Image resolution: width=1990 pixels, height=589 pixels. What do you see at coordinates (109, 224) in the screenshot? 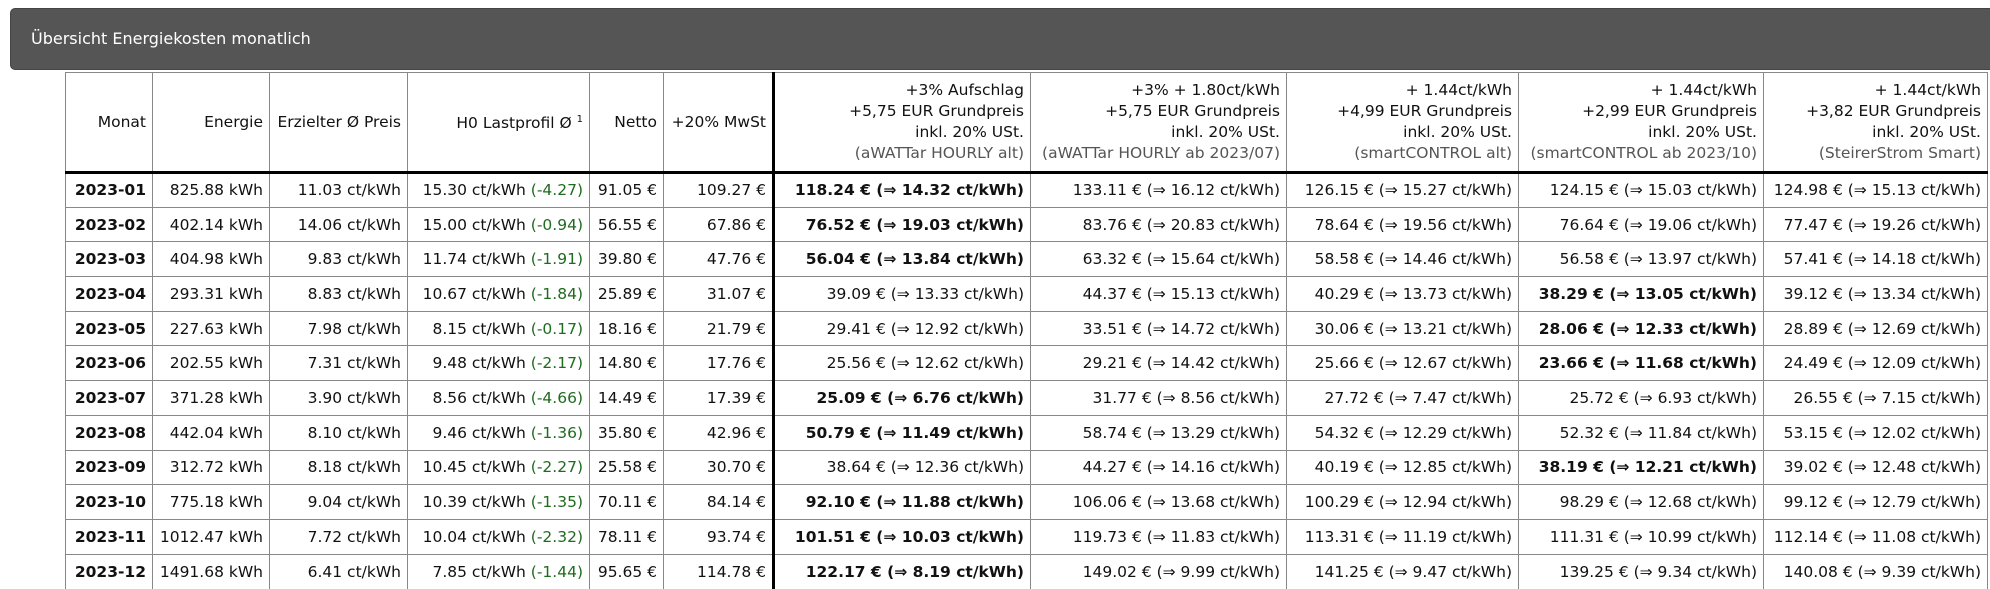
I see `cell-month: 2023-02` at bounding box center [109, 224].